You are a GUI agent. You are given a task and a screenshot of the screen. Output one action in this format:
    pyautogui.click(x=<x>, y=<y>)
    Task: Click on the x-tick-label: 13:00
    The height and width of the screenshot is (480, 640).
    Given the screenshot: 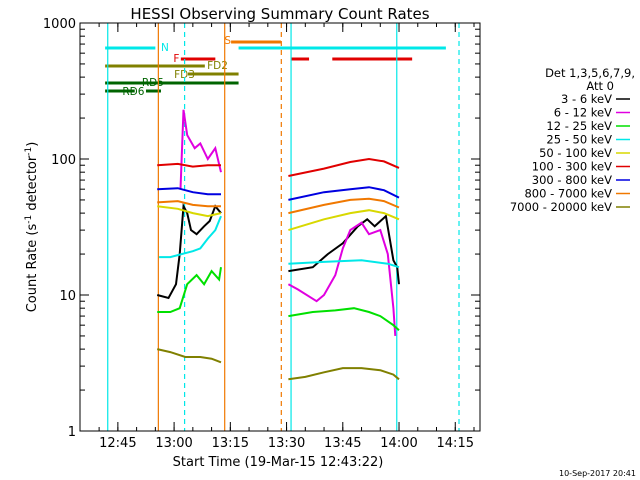 What is the action you would take?
    pyautogui.click(x=173, y=443)
    